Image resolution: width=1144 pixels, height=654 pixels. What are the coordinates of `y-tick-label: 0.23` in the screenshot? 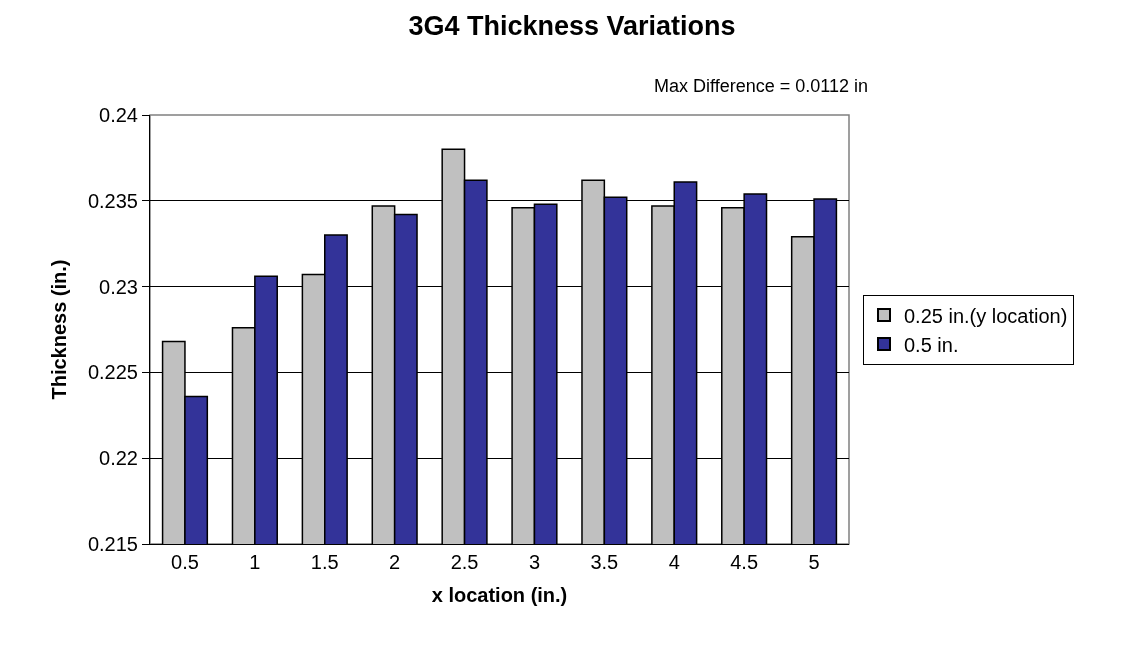 It's located at (118, 286).